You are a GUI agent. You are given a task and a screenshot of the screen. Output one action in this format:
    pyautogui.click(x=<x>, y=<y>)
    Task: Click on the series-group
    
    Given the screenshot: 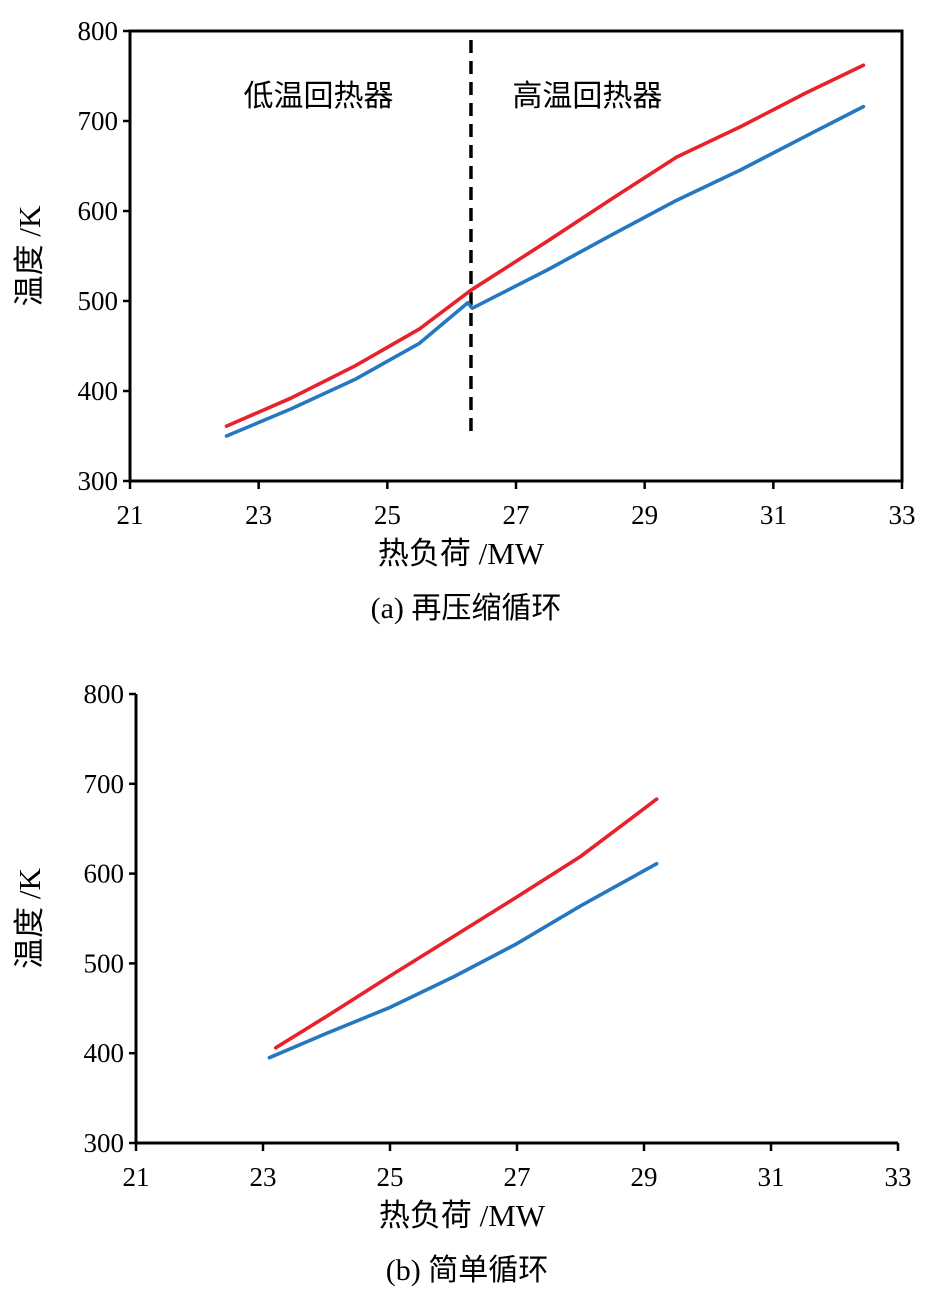 What is the action you would take?
    pyautogui.click(x=463, y=928)
    